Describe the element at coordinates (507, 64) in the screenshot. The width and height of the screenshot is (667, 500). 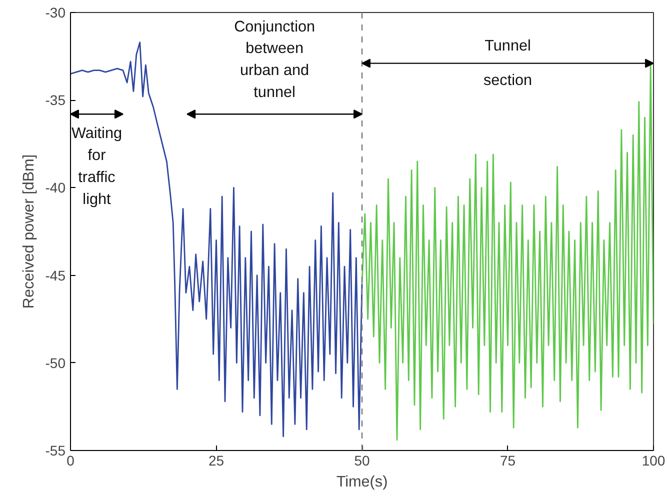
I see `annotation: Tunnel section` at that location.